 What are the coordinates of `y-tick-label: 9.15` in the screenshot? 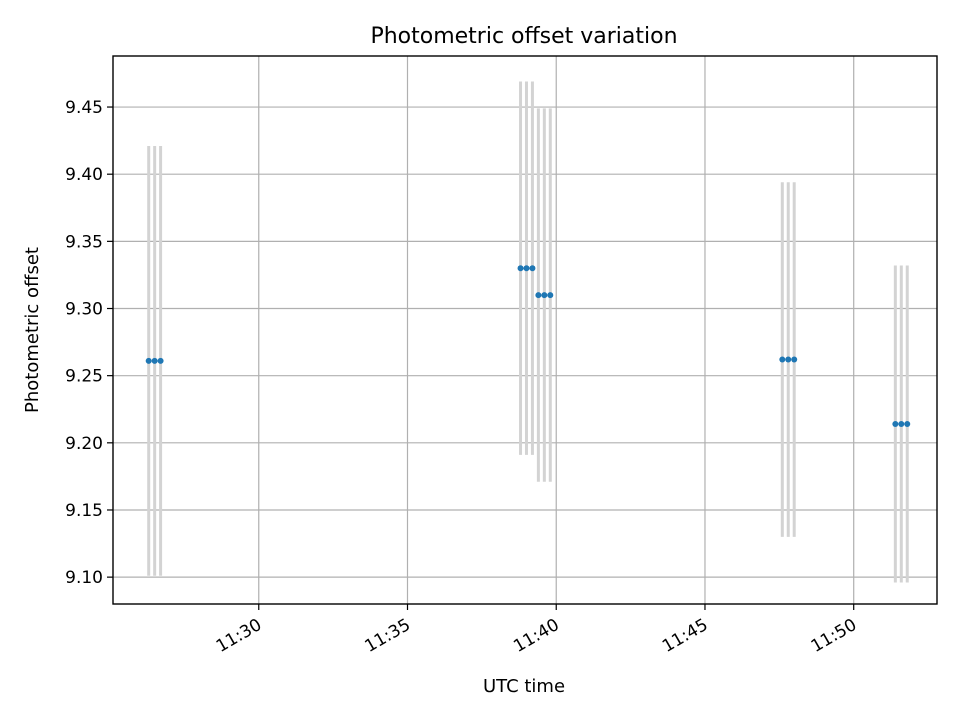 It's located at (84, 511).